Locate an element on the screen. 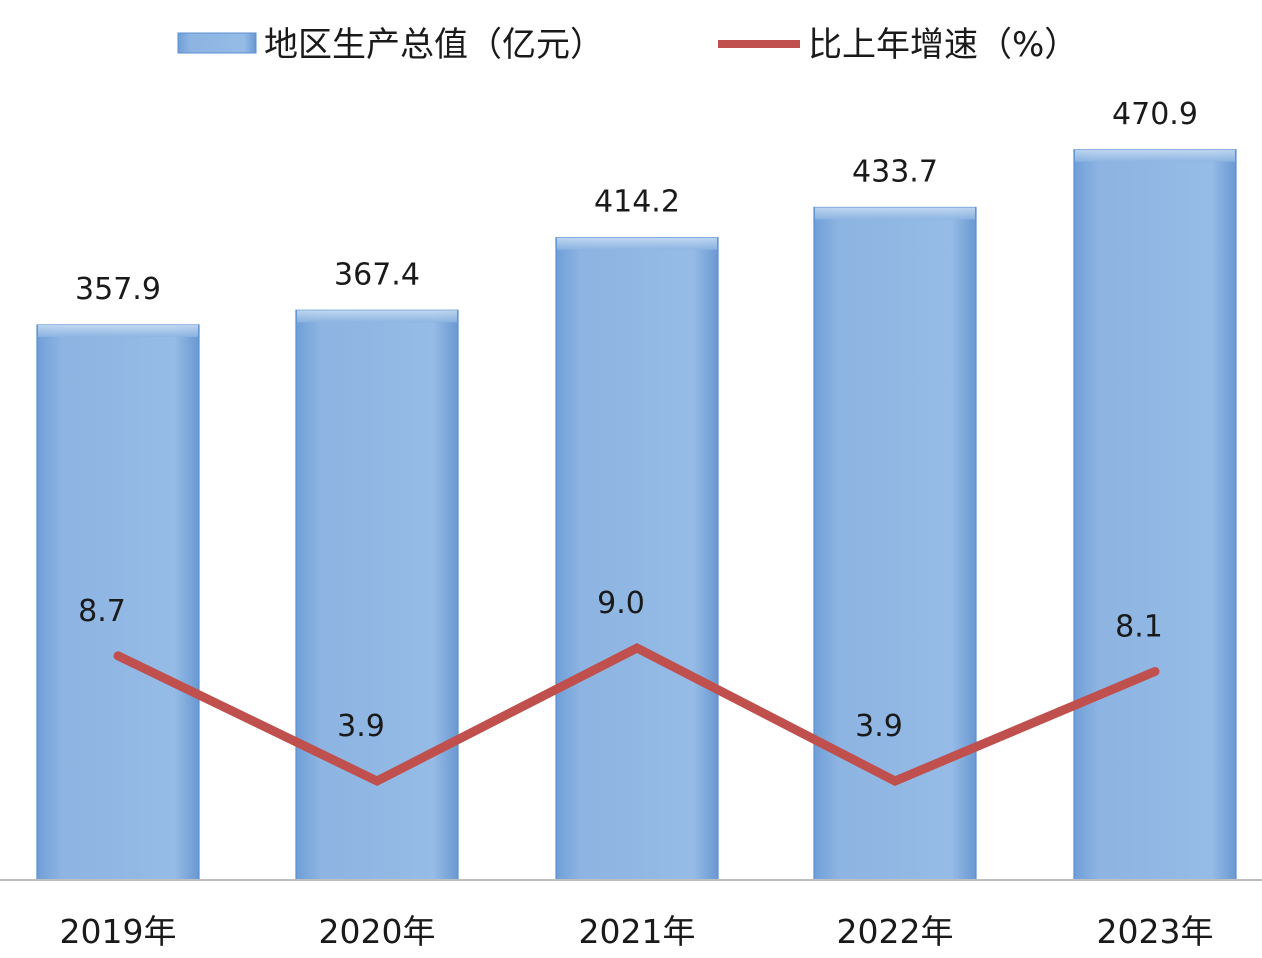  legend-item-growth: 比上年增速（%） is located at coordinates (898, 45).